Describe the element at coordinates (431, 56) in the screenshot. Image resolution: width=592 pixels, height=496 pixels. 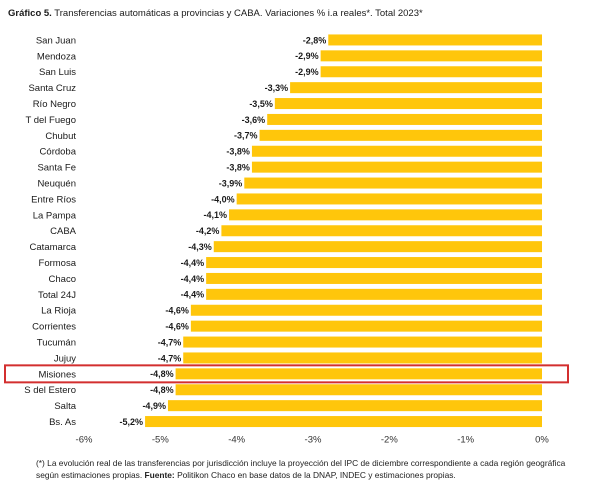
I see `bar-mendoza` at that location.